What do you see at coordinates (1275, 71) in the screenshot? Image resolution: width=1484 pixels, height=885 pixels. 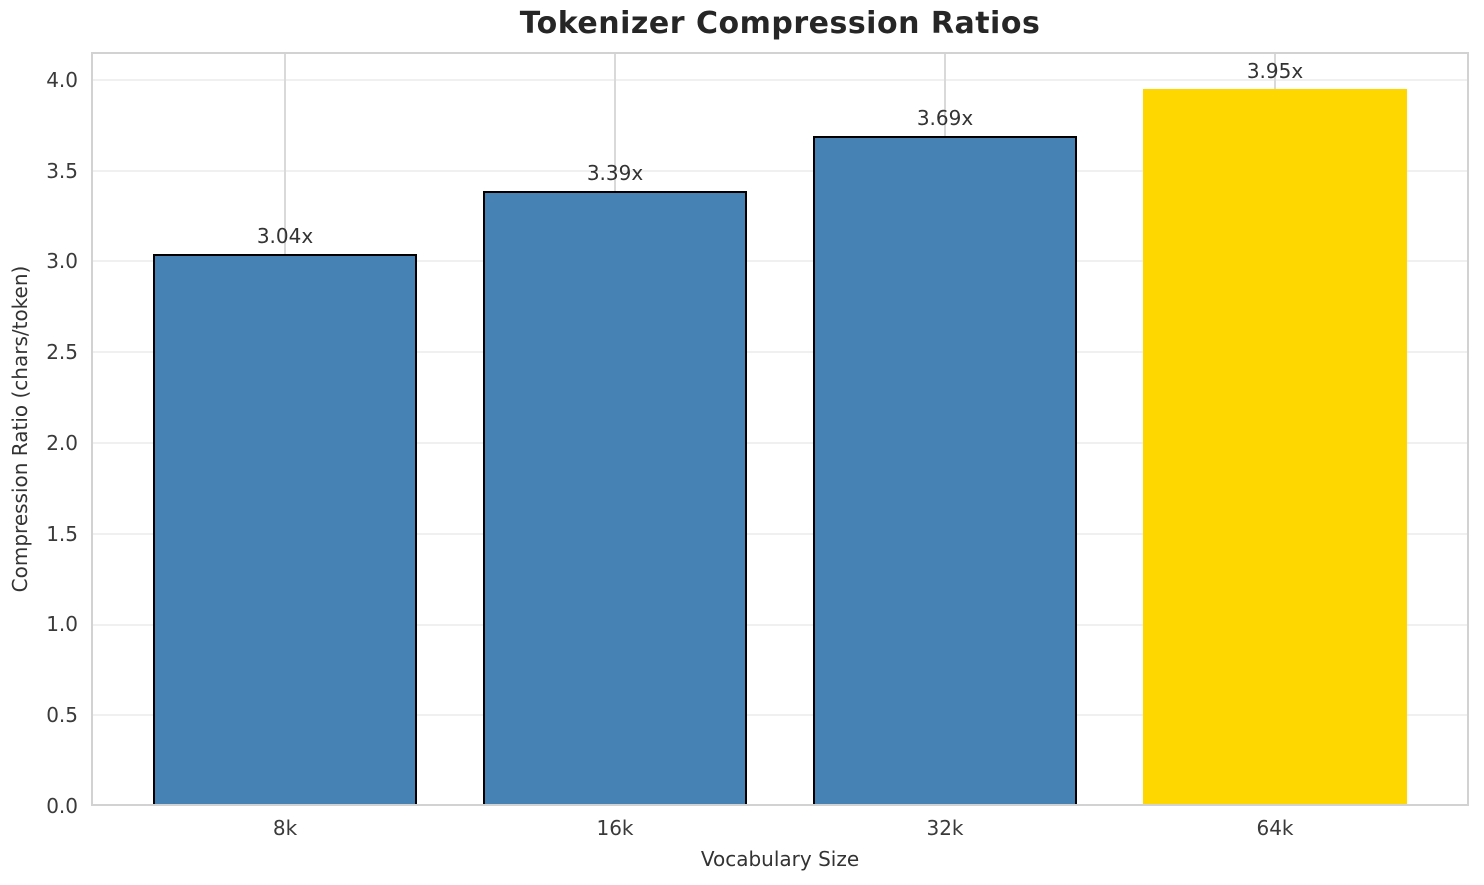 I see `bar-value-label: 3.95x` at bounding box center [1275, 71].